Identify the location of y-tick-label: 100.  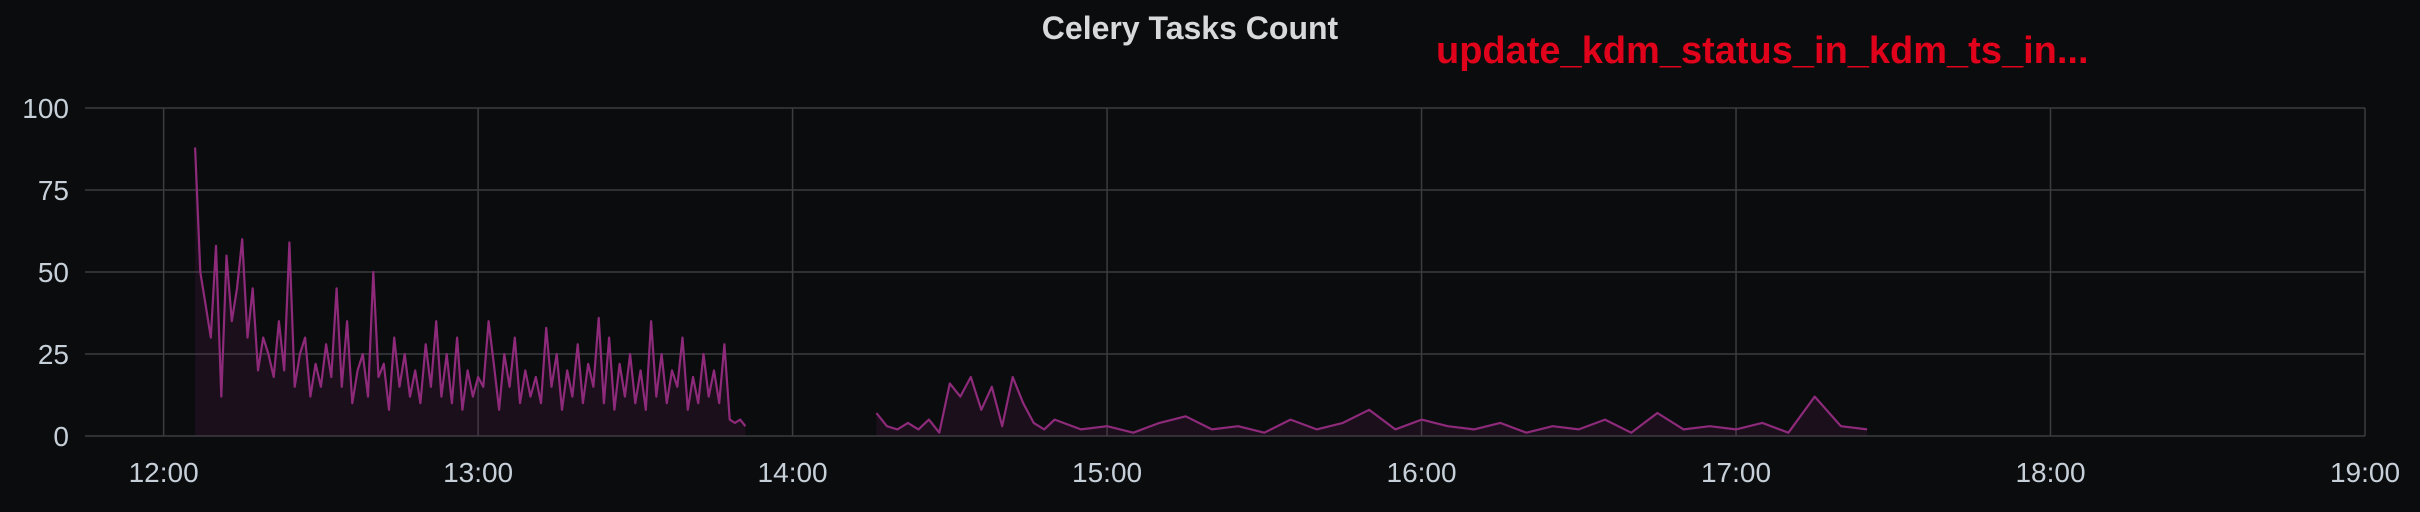
(45, 108).